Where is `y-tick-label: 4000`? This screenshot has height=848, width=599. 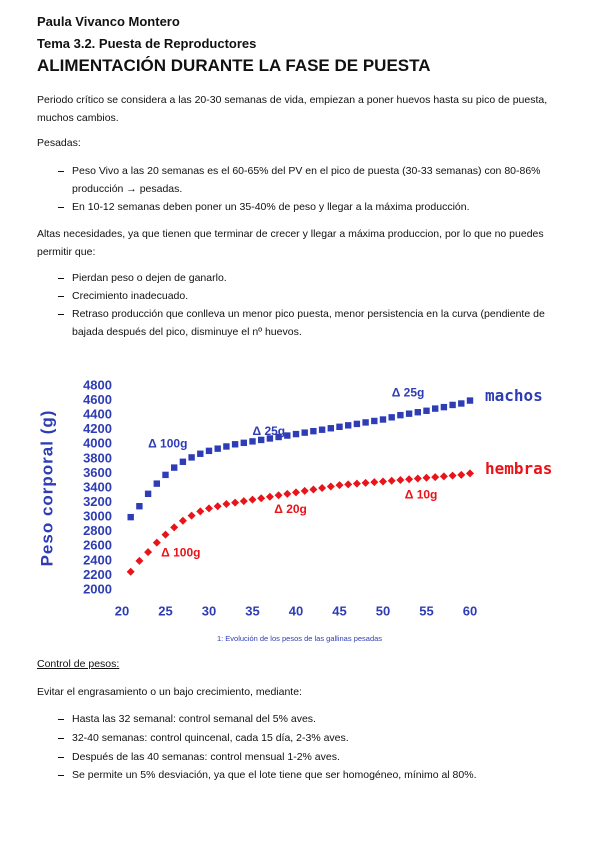 y-tick-label: 4000 is located at coordinates (97, 443).